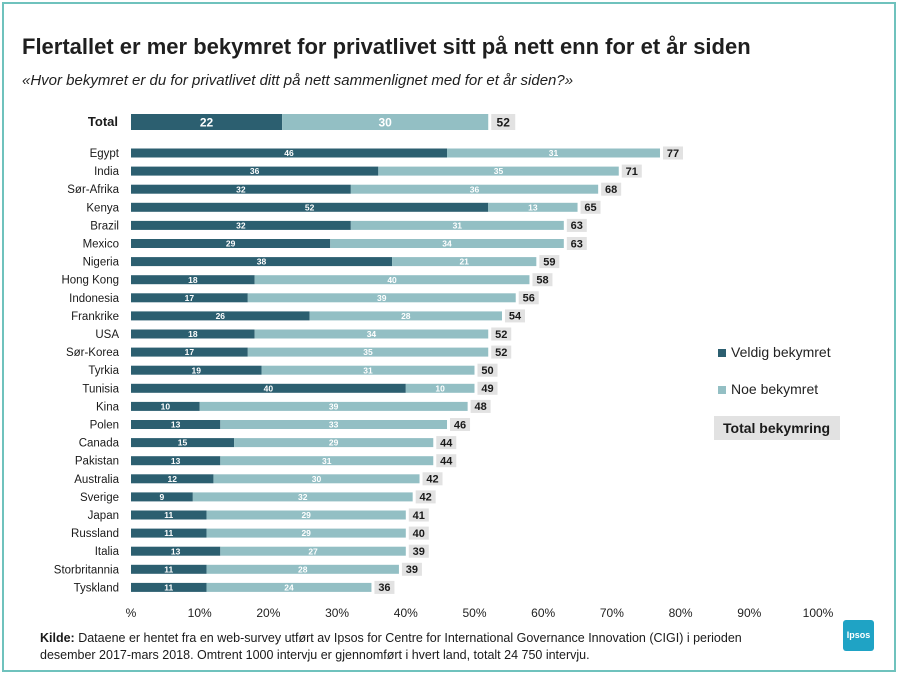 The height and width of the screenshot is (676, 900). Describe the element at coordinates (96, 480) in the screenshot. I see `category-label: Australia` at that location.